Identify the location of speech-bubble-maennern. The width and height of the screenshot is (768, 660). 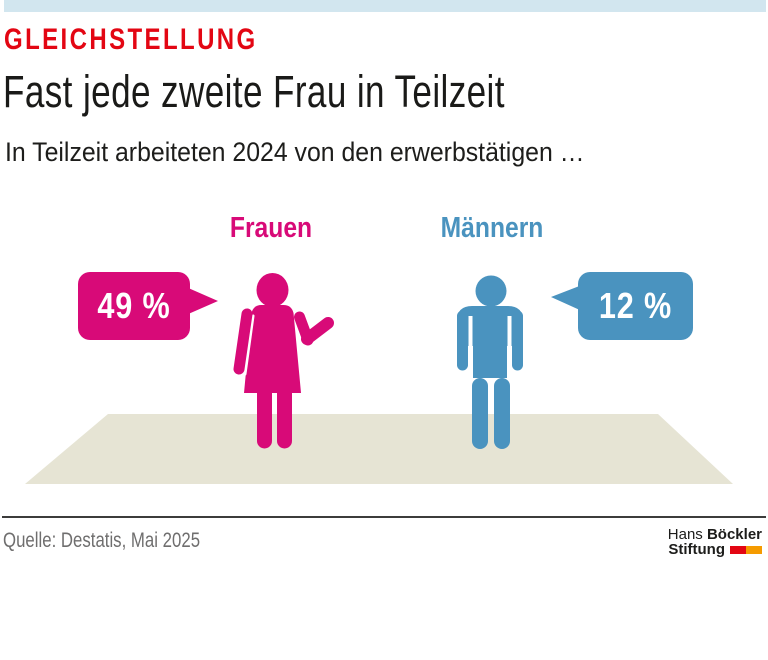
(622, 306).